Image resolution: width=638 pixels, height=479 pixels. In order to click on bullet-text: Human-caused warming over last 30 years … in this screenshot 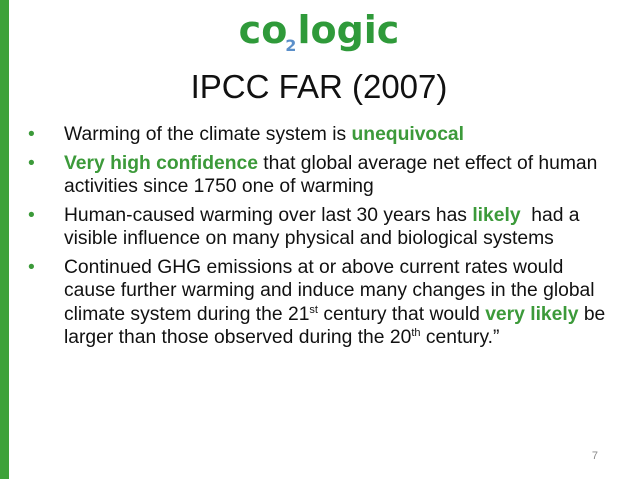, I will do `click(268, 215)`.